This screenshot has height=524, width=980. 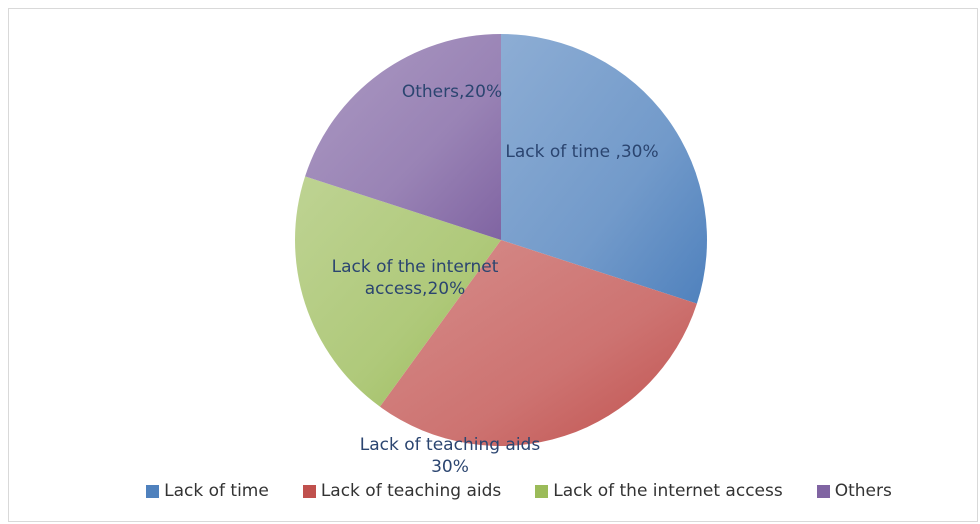 I want to click on legend-label: Others, so click(x=863, y=491).